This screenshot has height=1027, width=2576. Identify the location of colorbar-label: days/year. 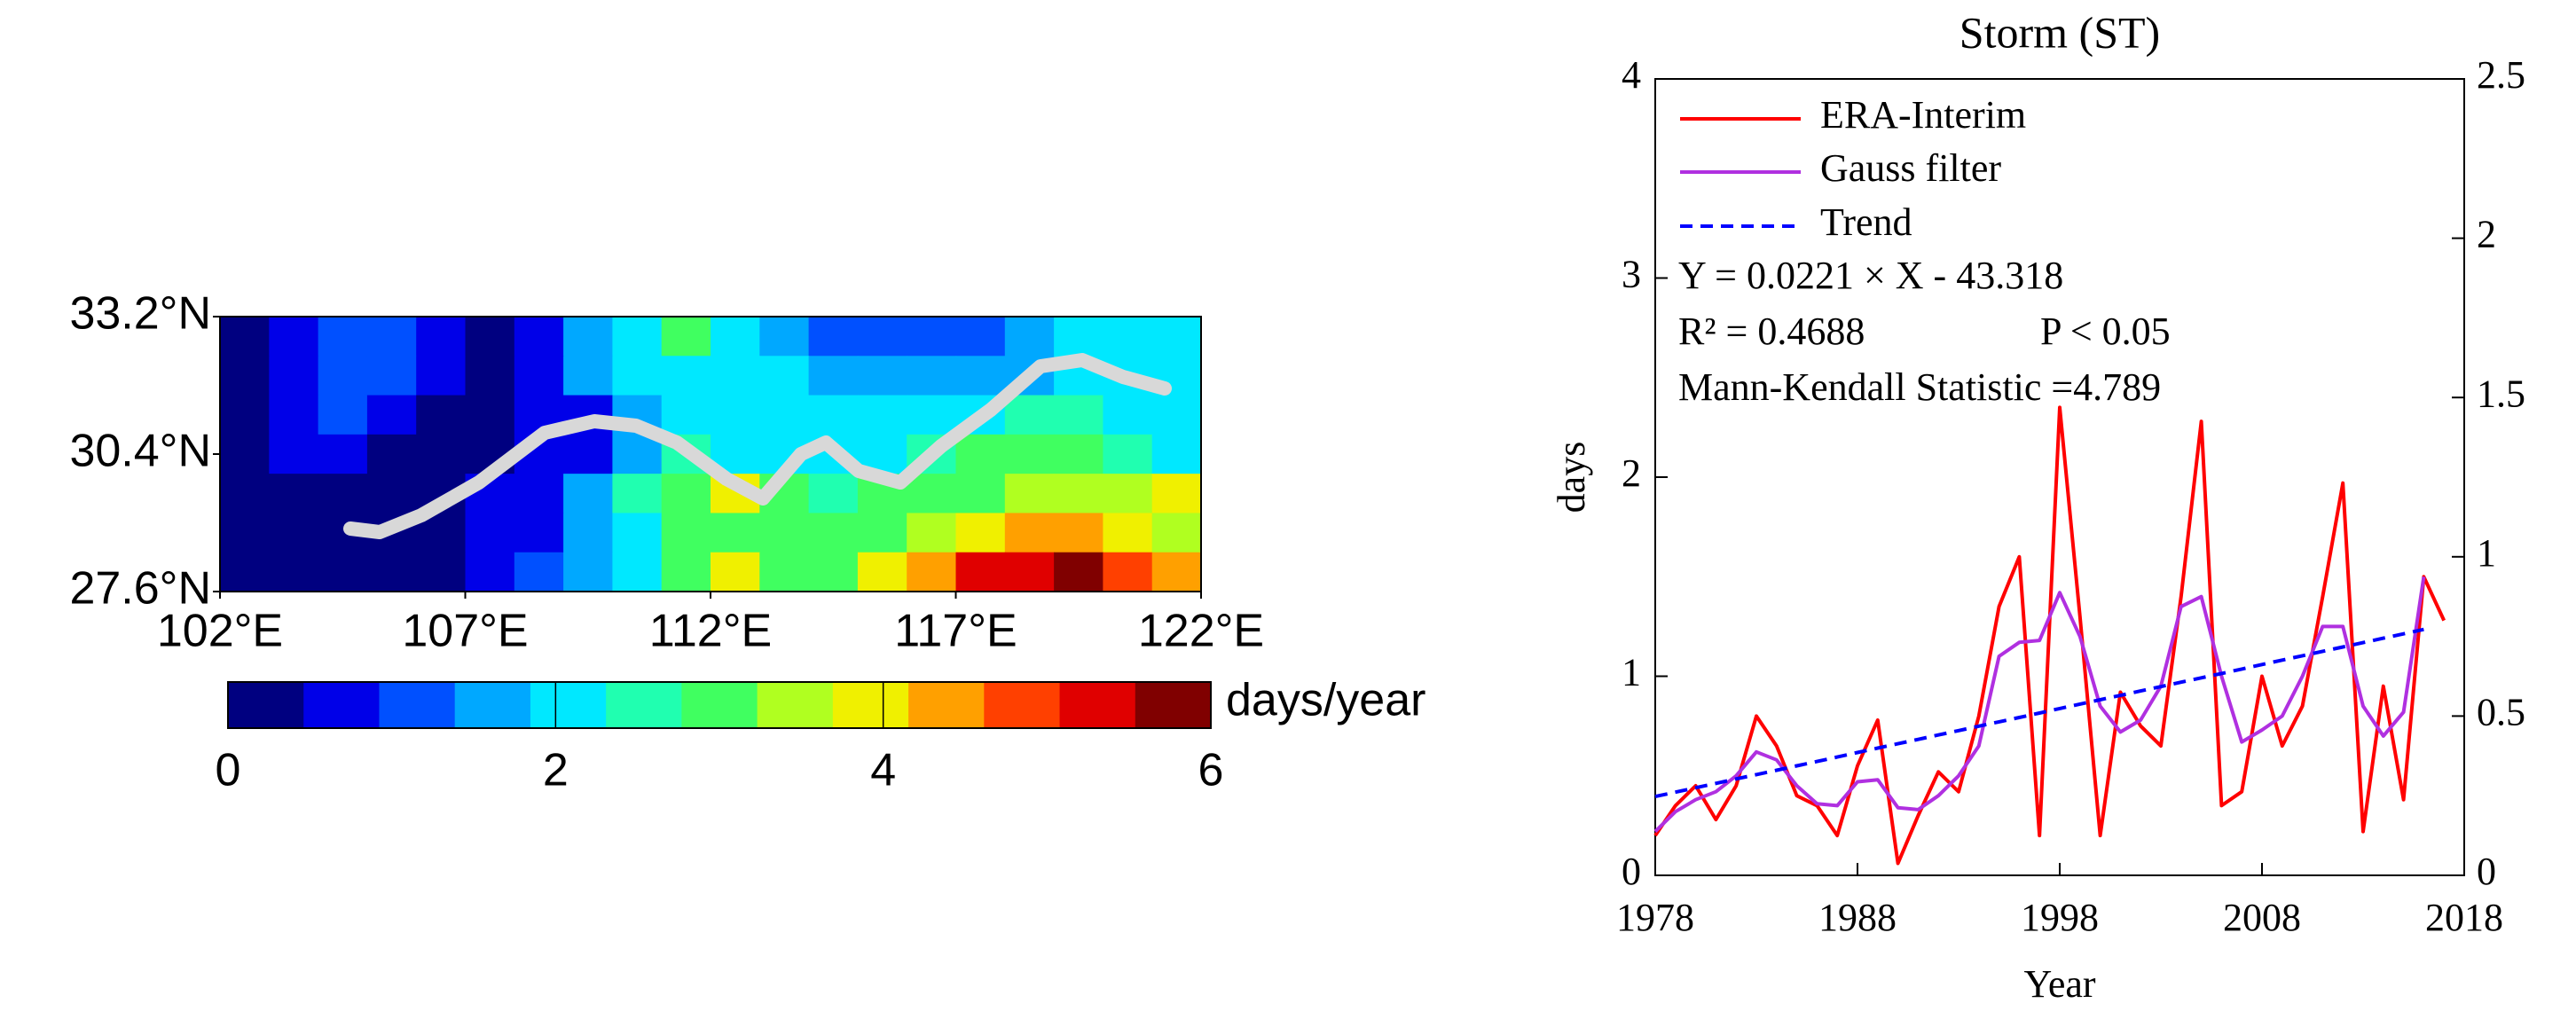
(1325, 700).